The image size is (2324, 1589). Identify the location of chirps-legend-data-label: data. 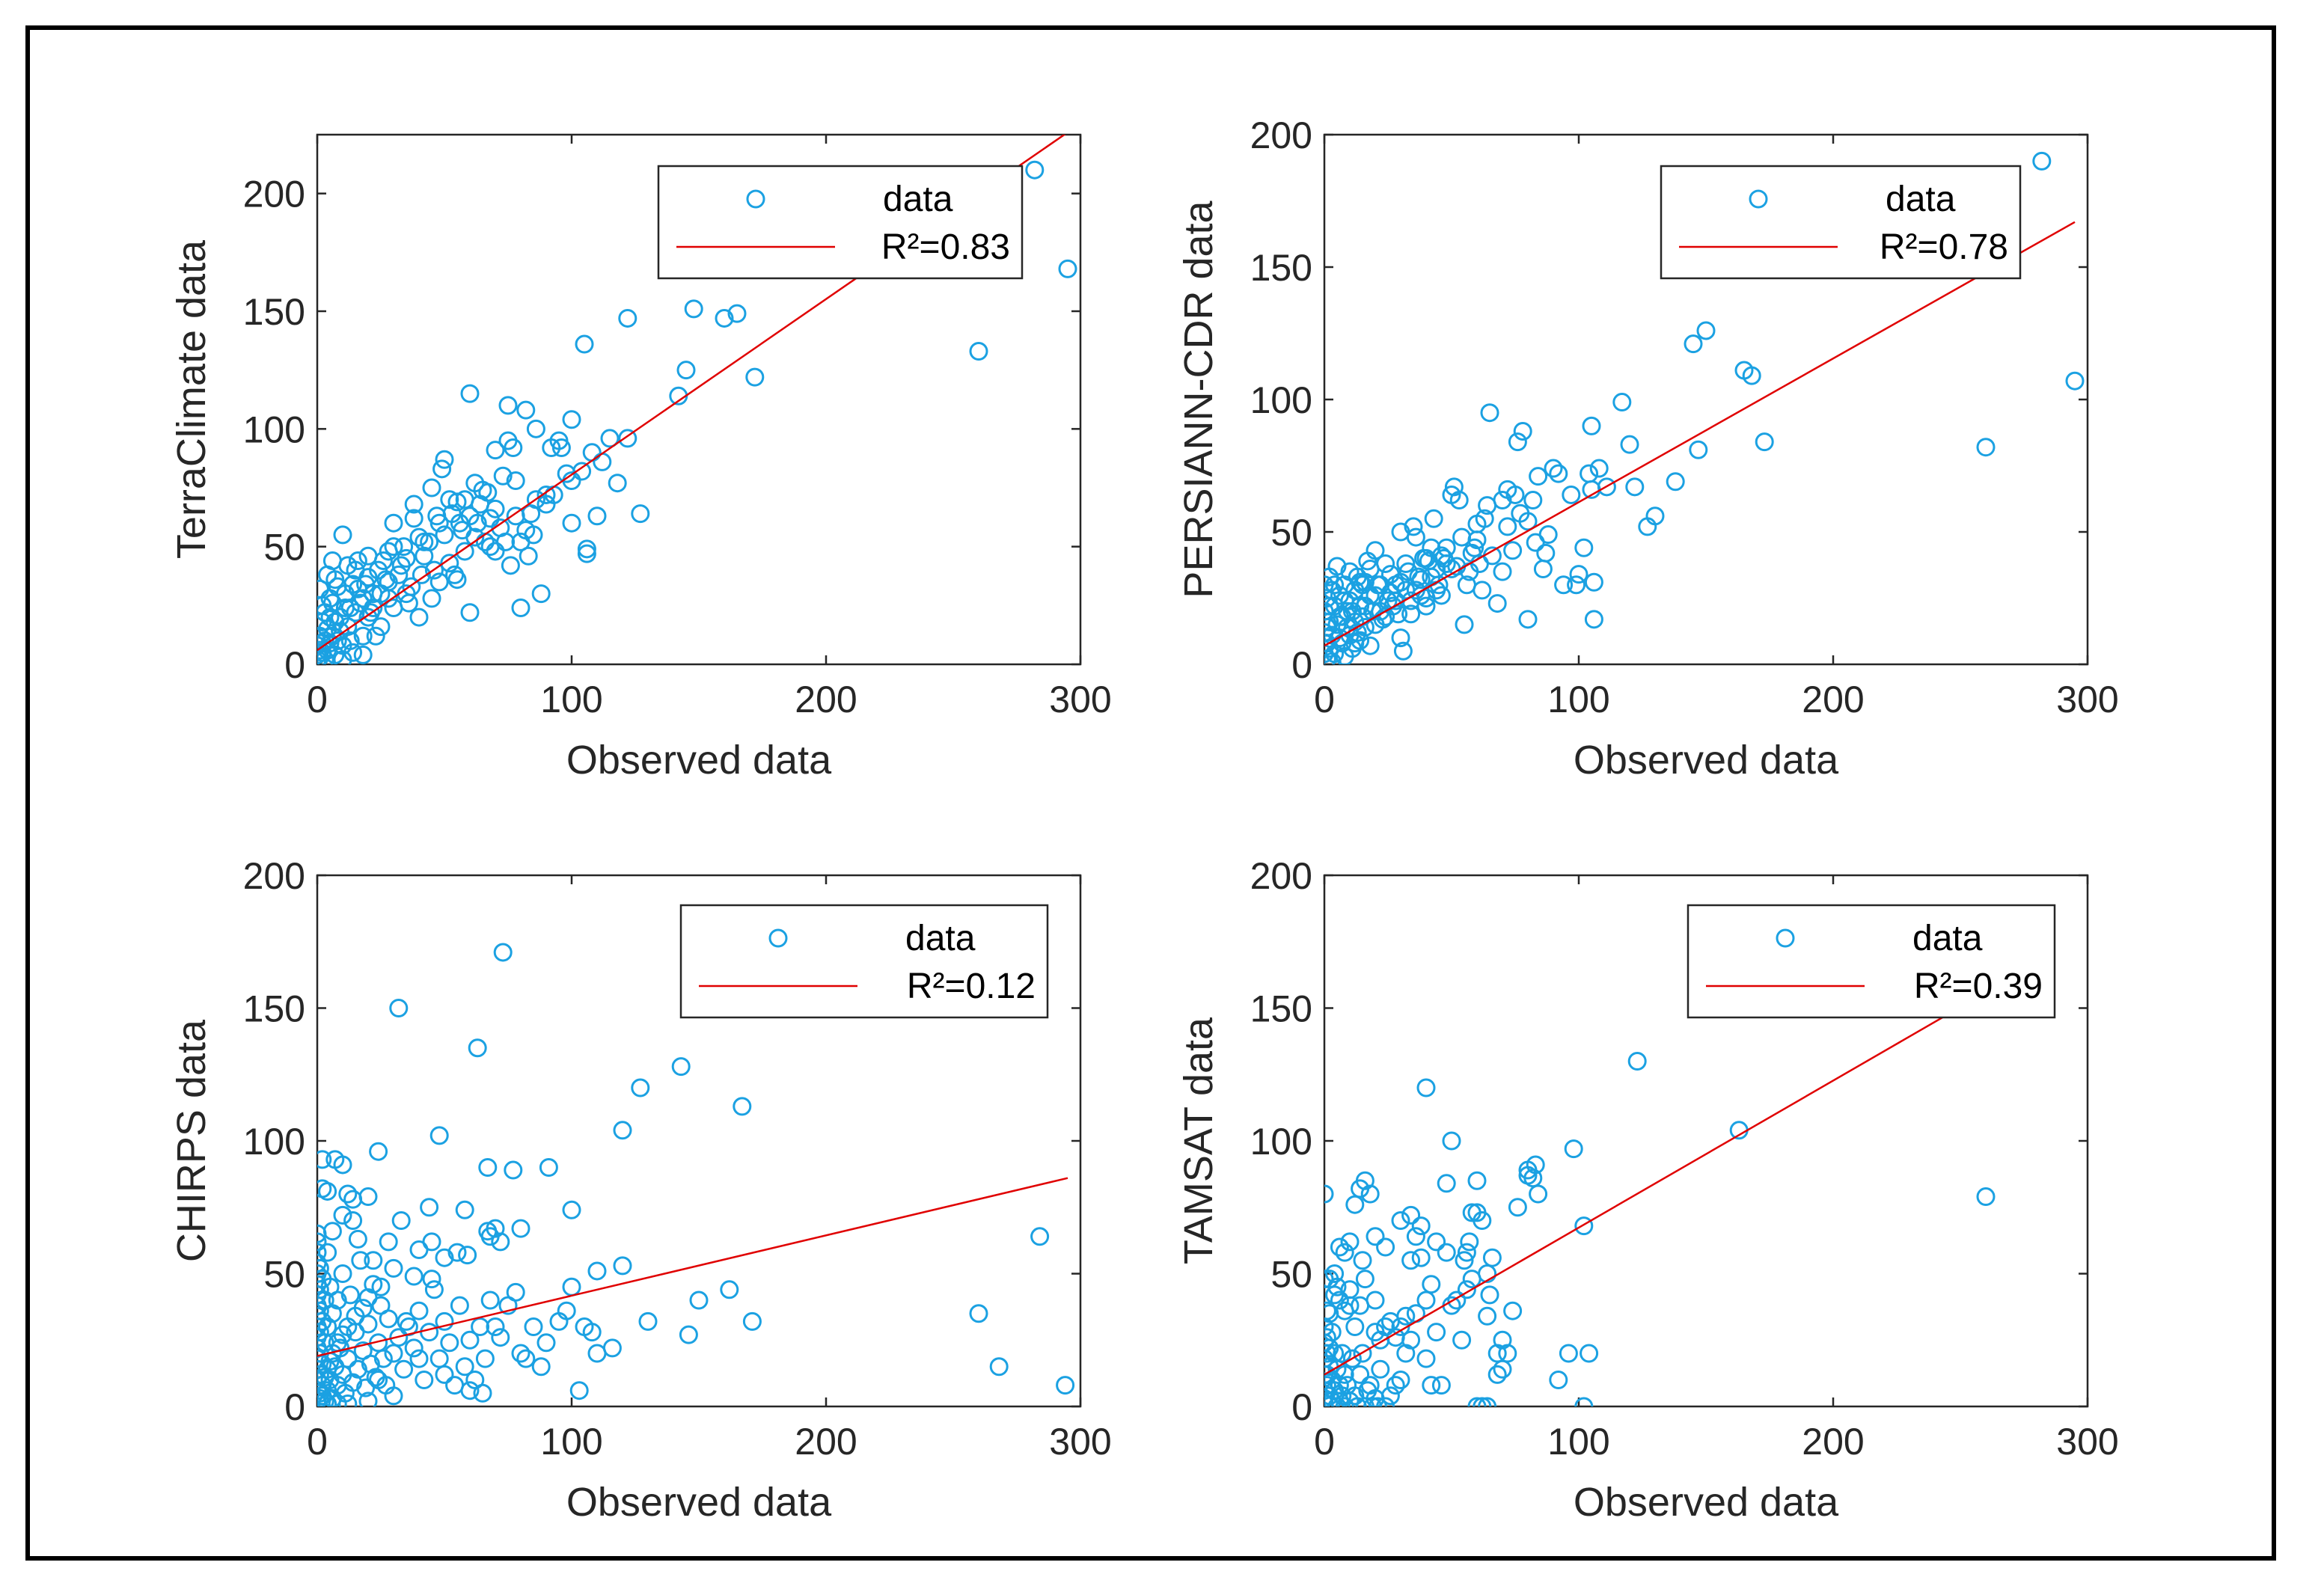
(940, 938).